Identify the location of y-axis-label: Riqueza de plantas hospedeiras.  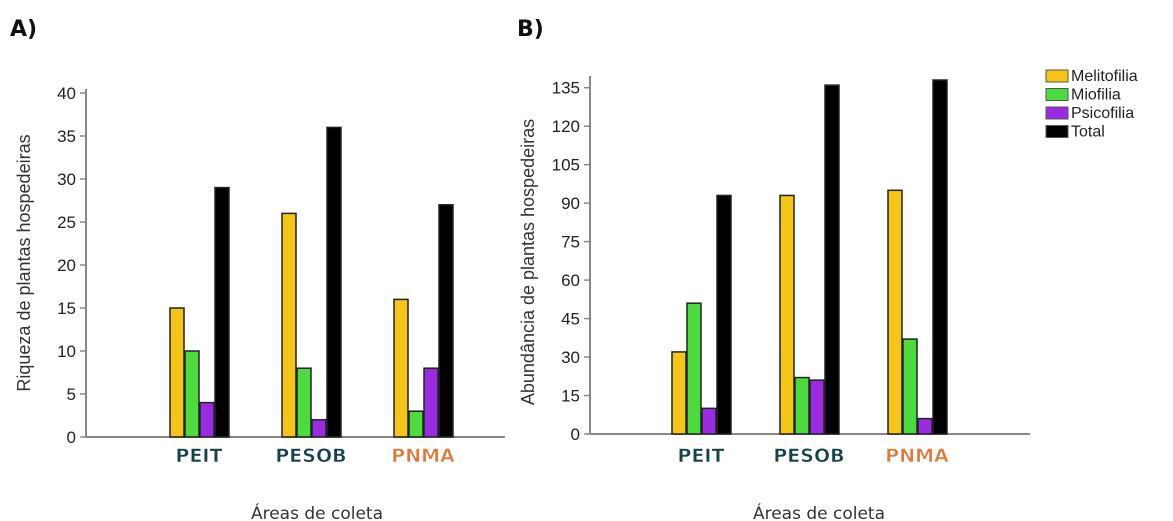
(24, 262).